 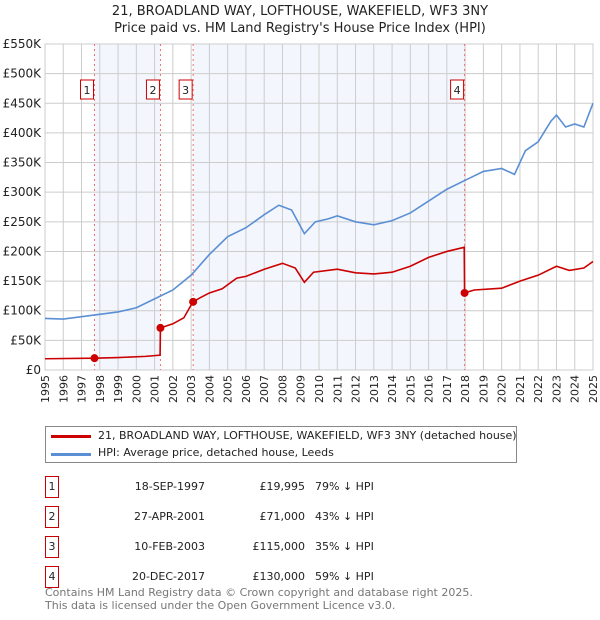 What do you see at coordinates (502, 389) in the screenshot?
I see `x-tick-label: 2020` at bounding box center [502, 389].